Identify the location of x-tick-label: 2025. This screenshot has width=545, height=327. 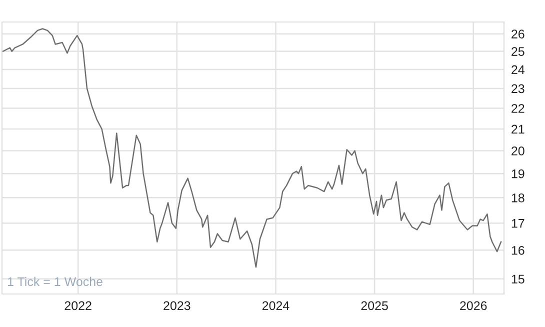
(374, 305).